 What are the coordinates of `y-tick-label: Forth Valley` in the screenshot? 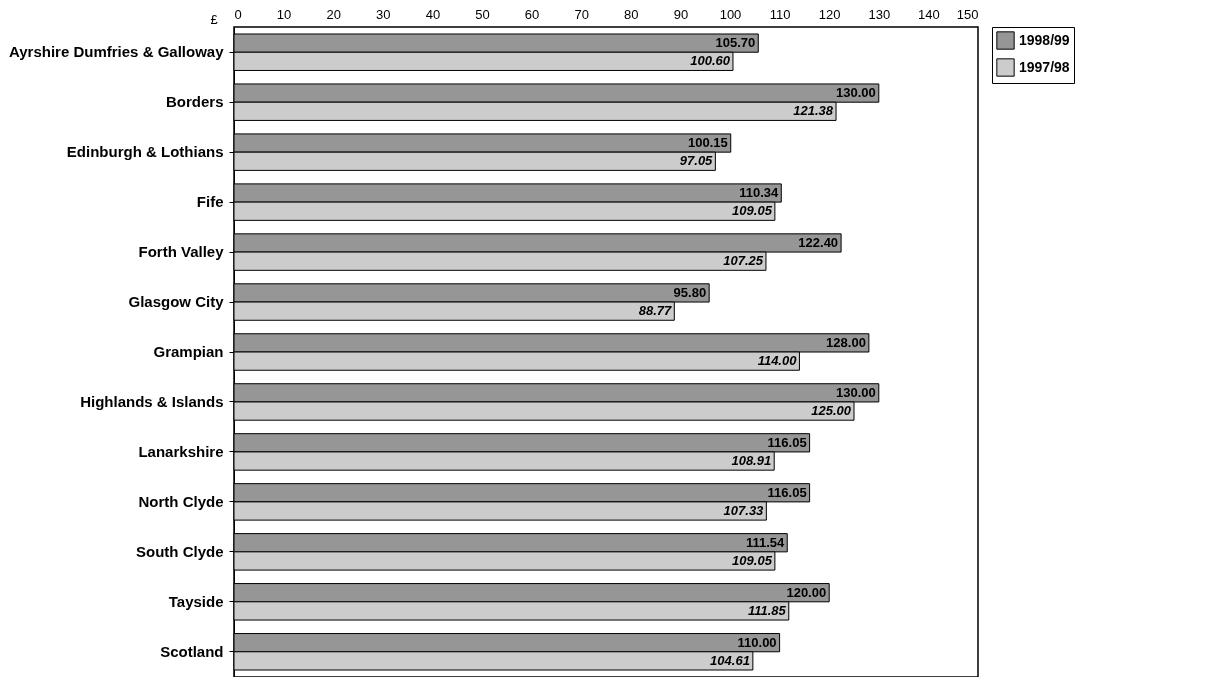 It's located at (181, 252).